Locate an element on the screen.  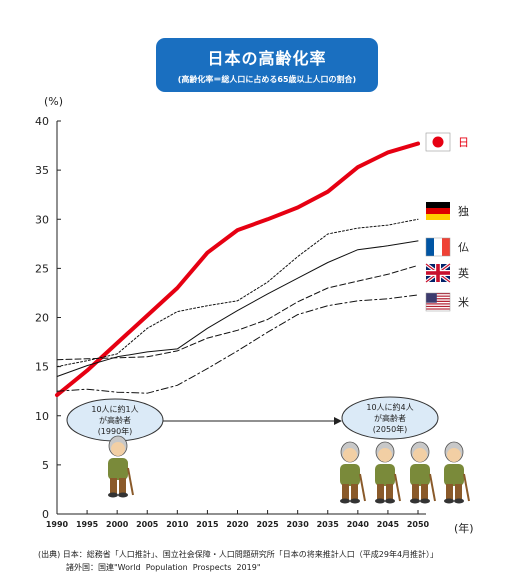
y-tick-label: 25 is located at coordinates (42, 268).